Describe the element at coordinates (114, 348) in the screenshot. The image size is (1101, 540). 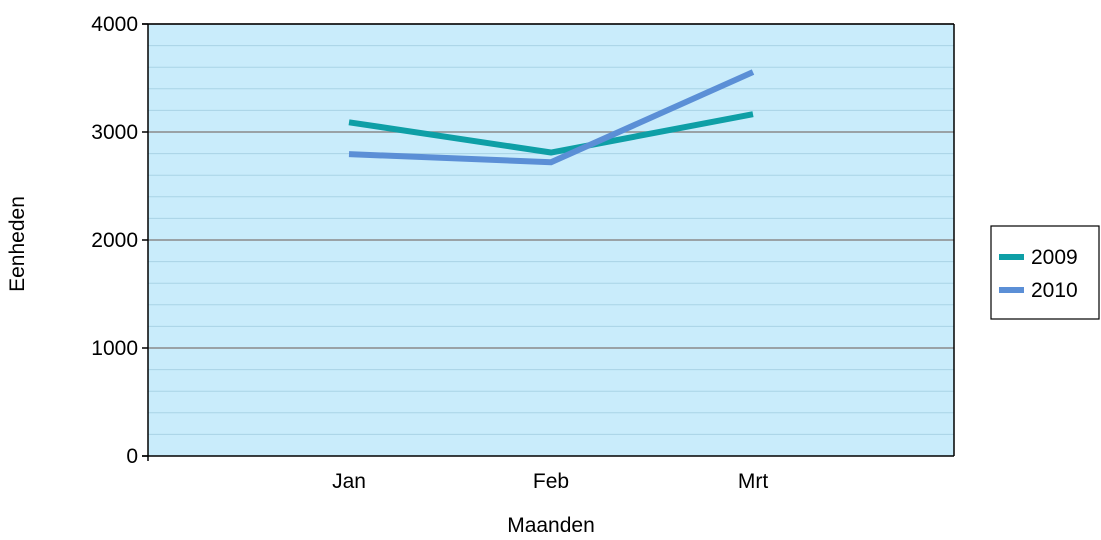
I see `y-tick-label: 1000` at that location.